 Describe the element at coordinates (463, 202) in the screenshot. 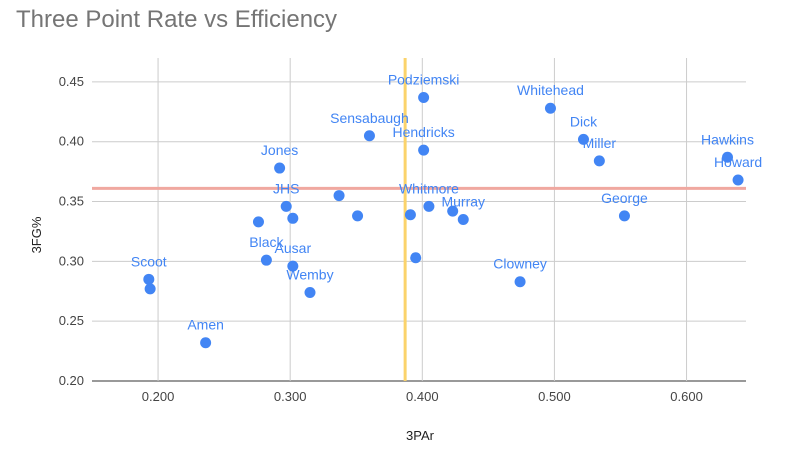

I see `data-point-label: Murray` at that location.